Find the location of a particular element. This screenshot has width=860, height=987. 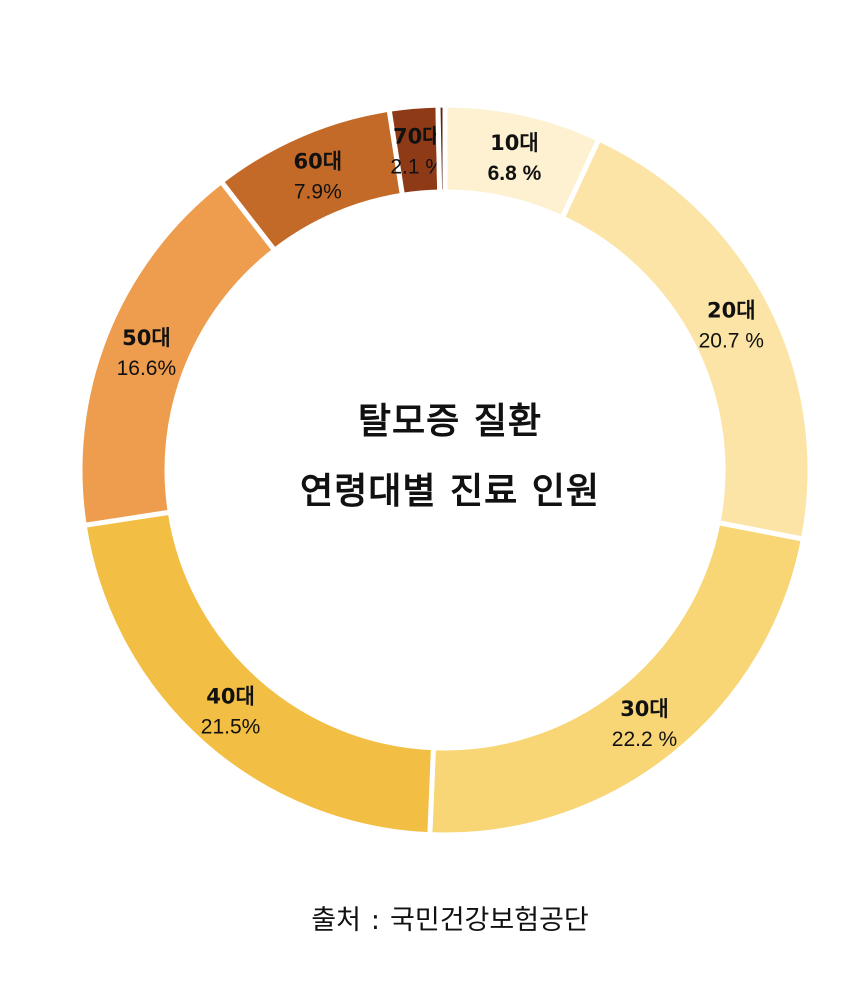

category-label: 50대 is located at coordinates (146, 338).